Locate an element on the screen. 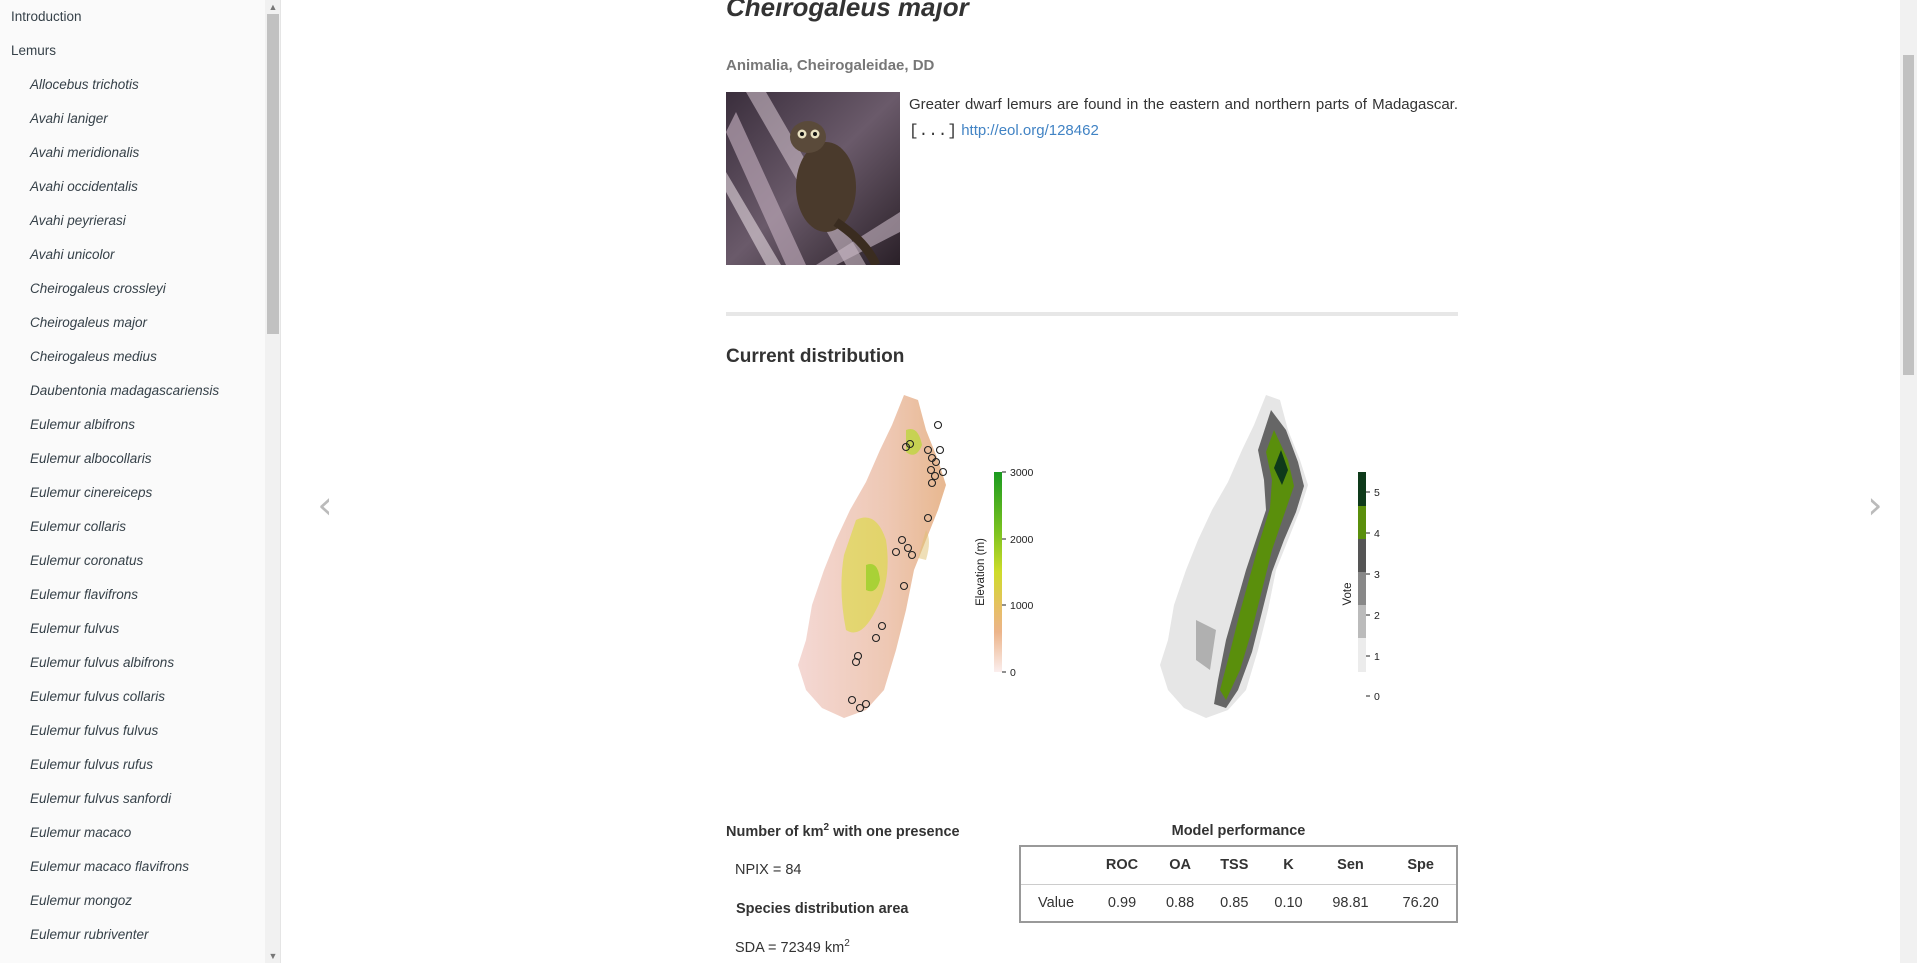  sda-heading: Species distribution area is located at coordinates (822, 909).